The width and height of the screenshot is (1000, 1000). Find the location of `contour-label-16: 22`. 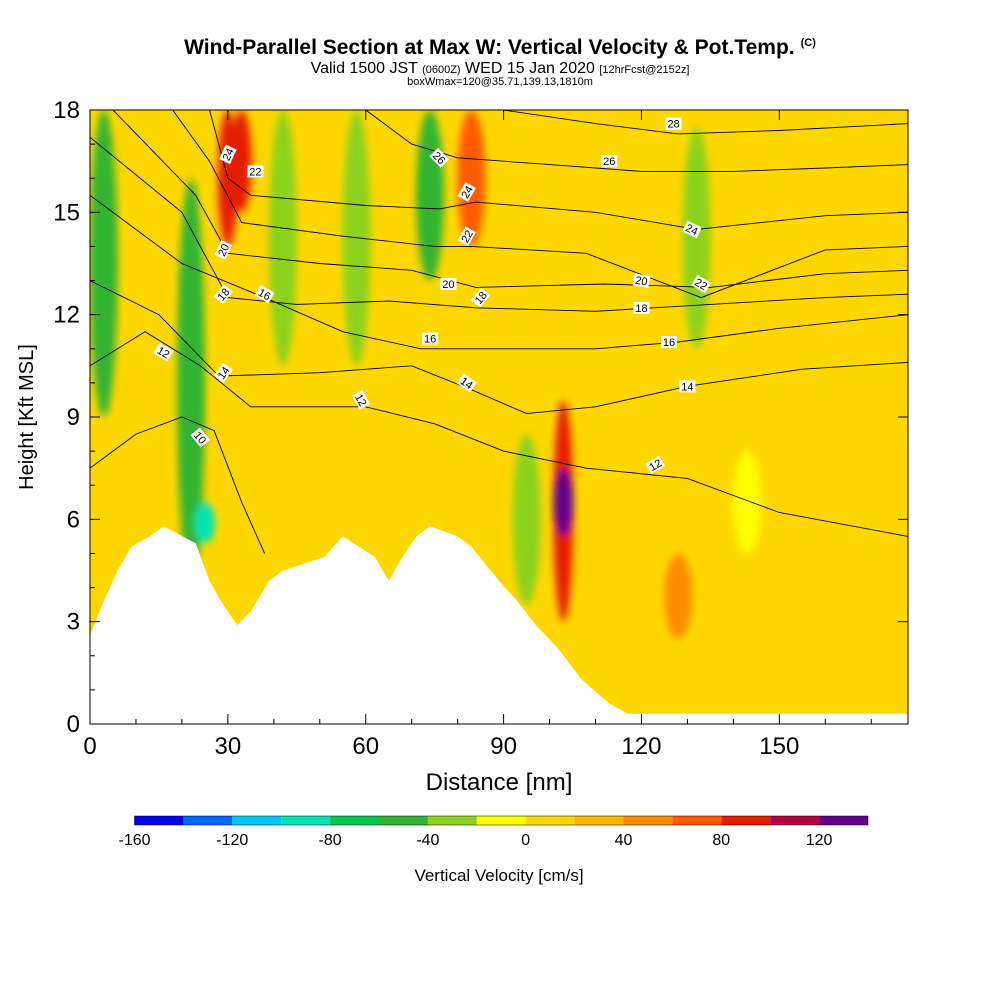

contour-label-16: 22 is located at coordinates (255, 171).